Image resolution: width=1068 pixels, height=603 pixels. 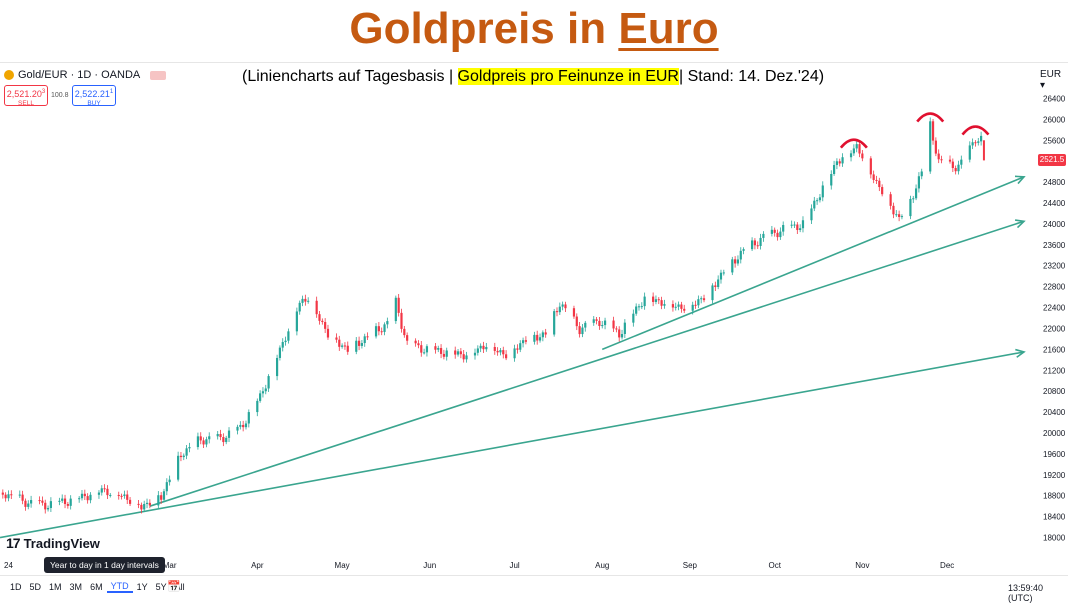 What do you see at coordinates (61, 543) in the screenshot?
I see `tradingview-text: TradingView` at bounding box center [61, 543].